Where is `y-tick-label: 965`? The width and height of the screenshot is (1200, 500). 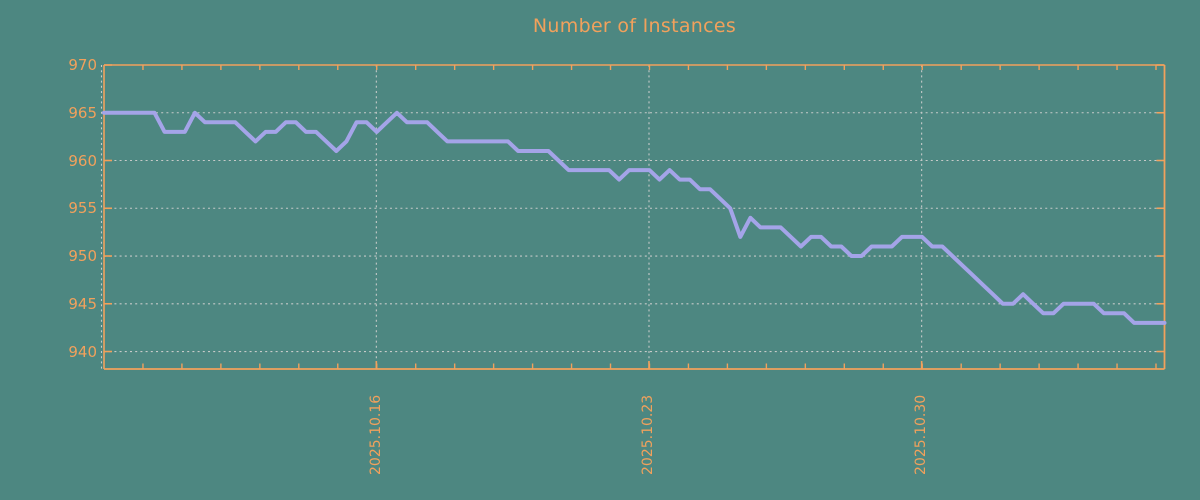
y-tick-label: 965 is located at coordinates (82, 112).